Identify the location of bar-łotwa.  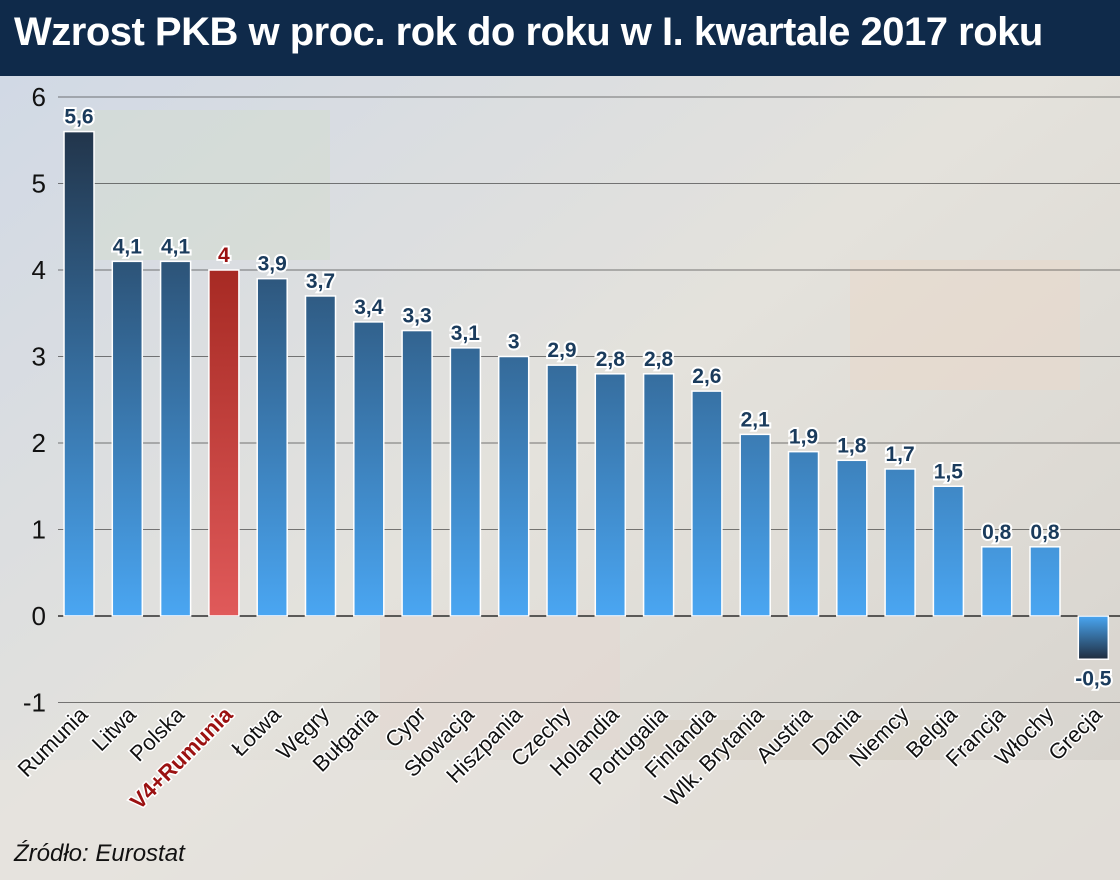
(272, 447).